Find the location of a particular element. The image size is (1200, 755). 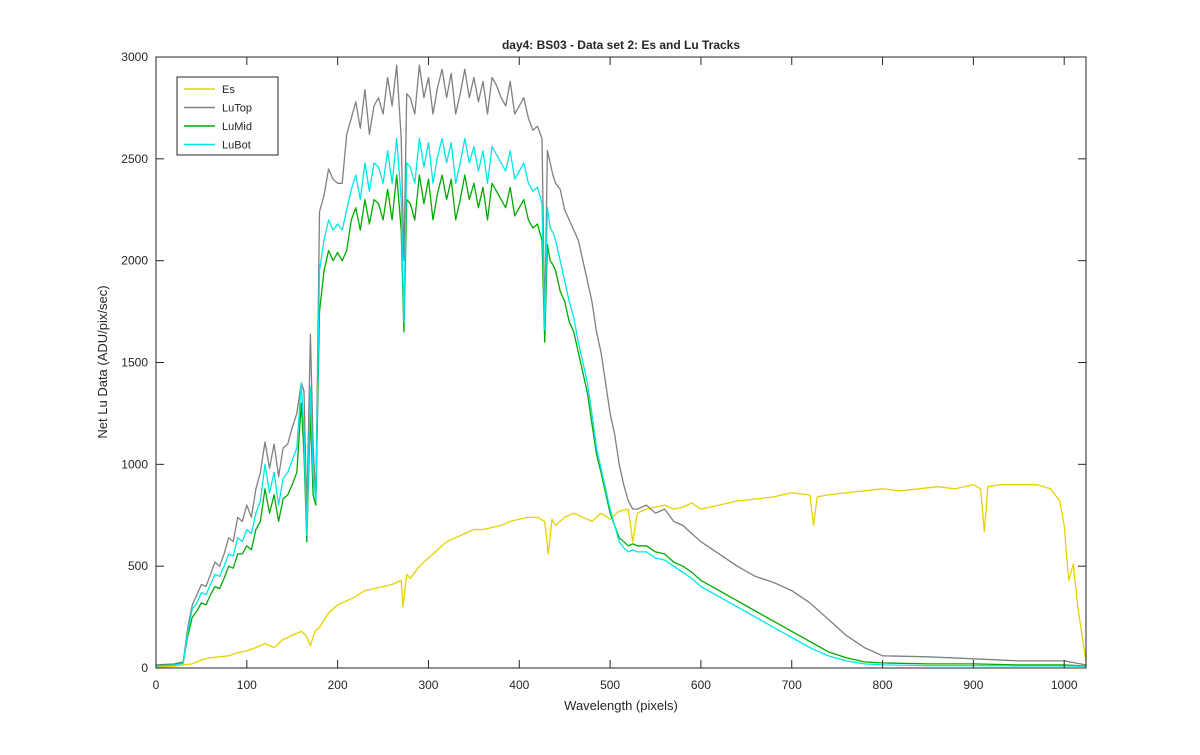

legend: Es LuTop LuMid LuBot is located at coordinates (227, 116).